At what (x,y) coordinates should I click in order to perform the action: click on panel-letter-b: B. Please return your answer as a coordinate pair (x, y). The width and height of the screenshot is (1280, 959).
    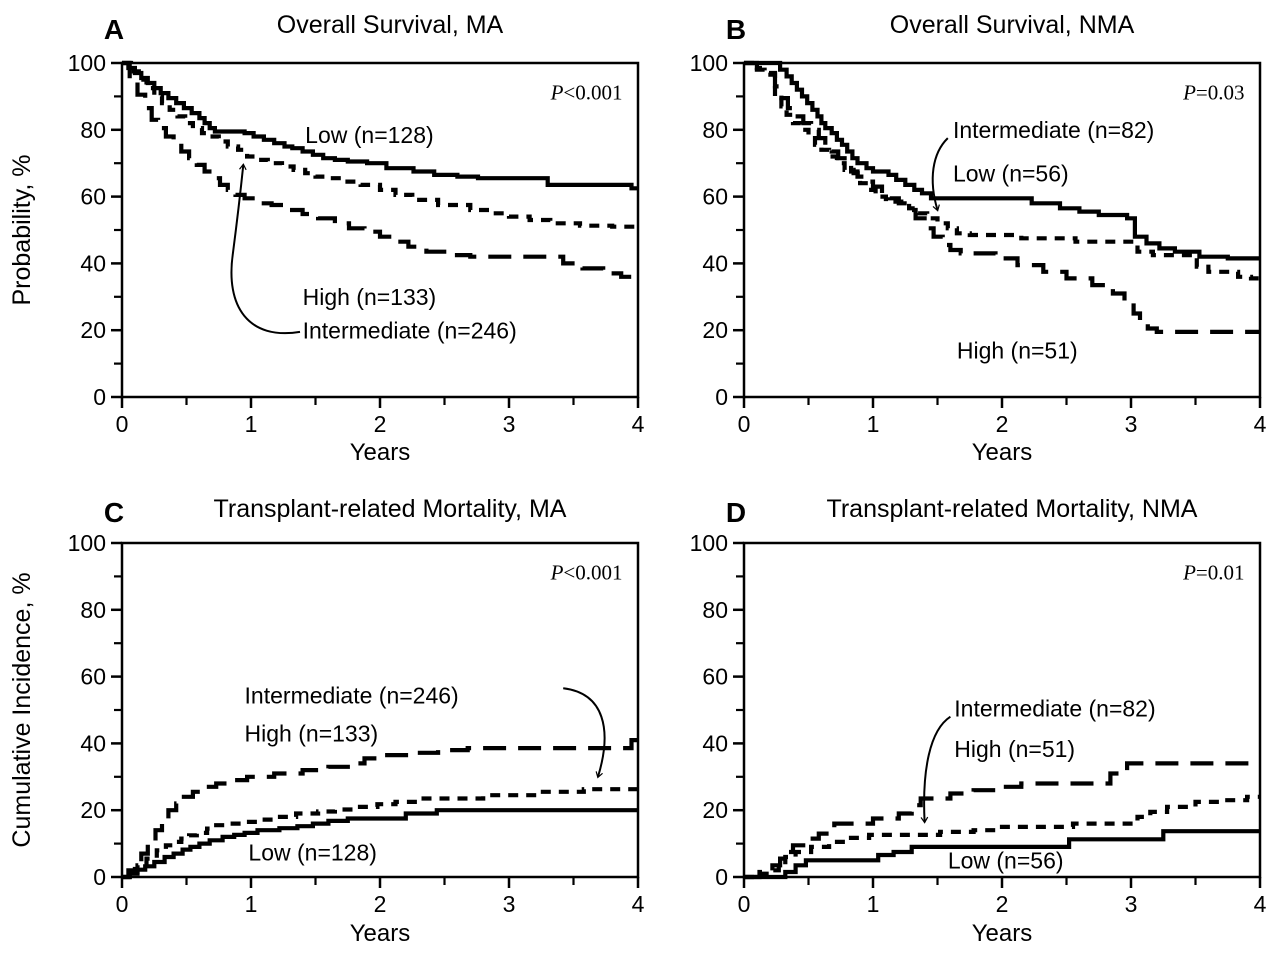
    Looking at the image, I should click on (736, 29).